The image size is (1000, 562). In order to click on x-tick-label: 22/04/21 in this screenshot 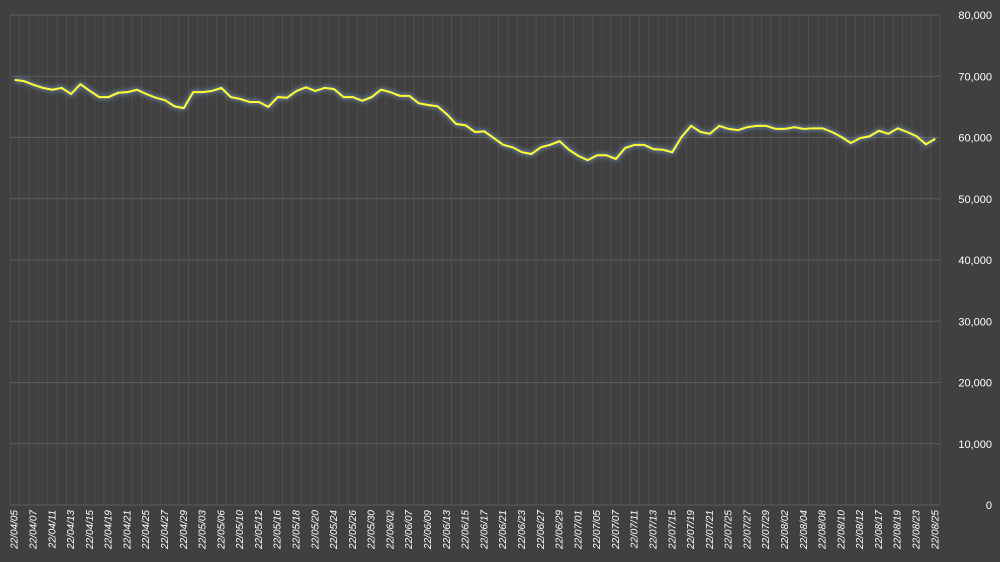, I will do `click(127, 530)`.